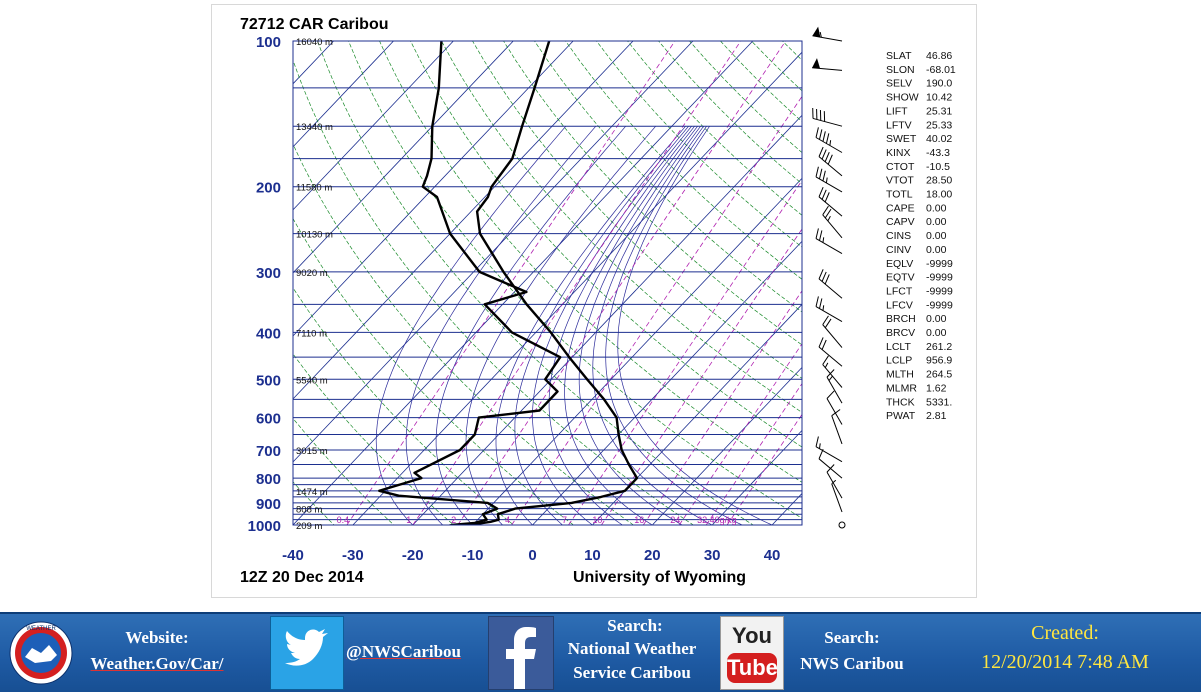 The width and height of the screenshot is (1201, 694). I want to click on index-value: 5331., so click(939, 402).